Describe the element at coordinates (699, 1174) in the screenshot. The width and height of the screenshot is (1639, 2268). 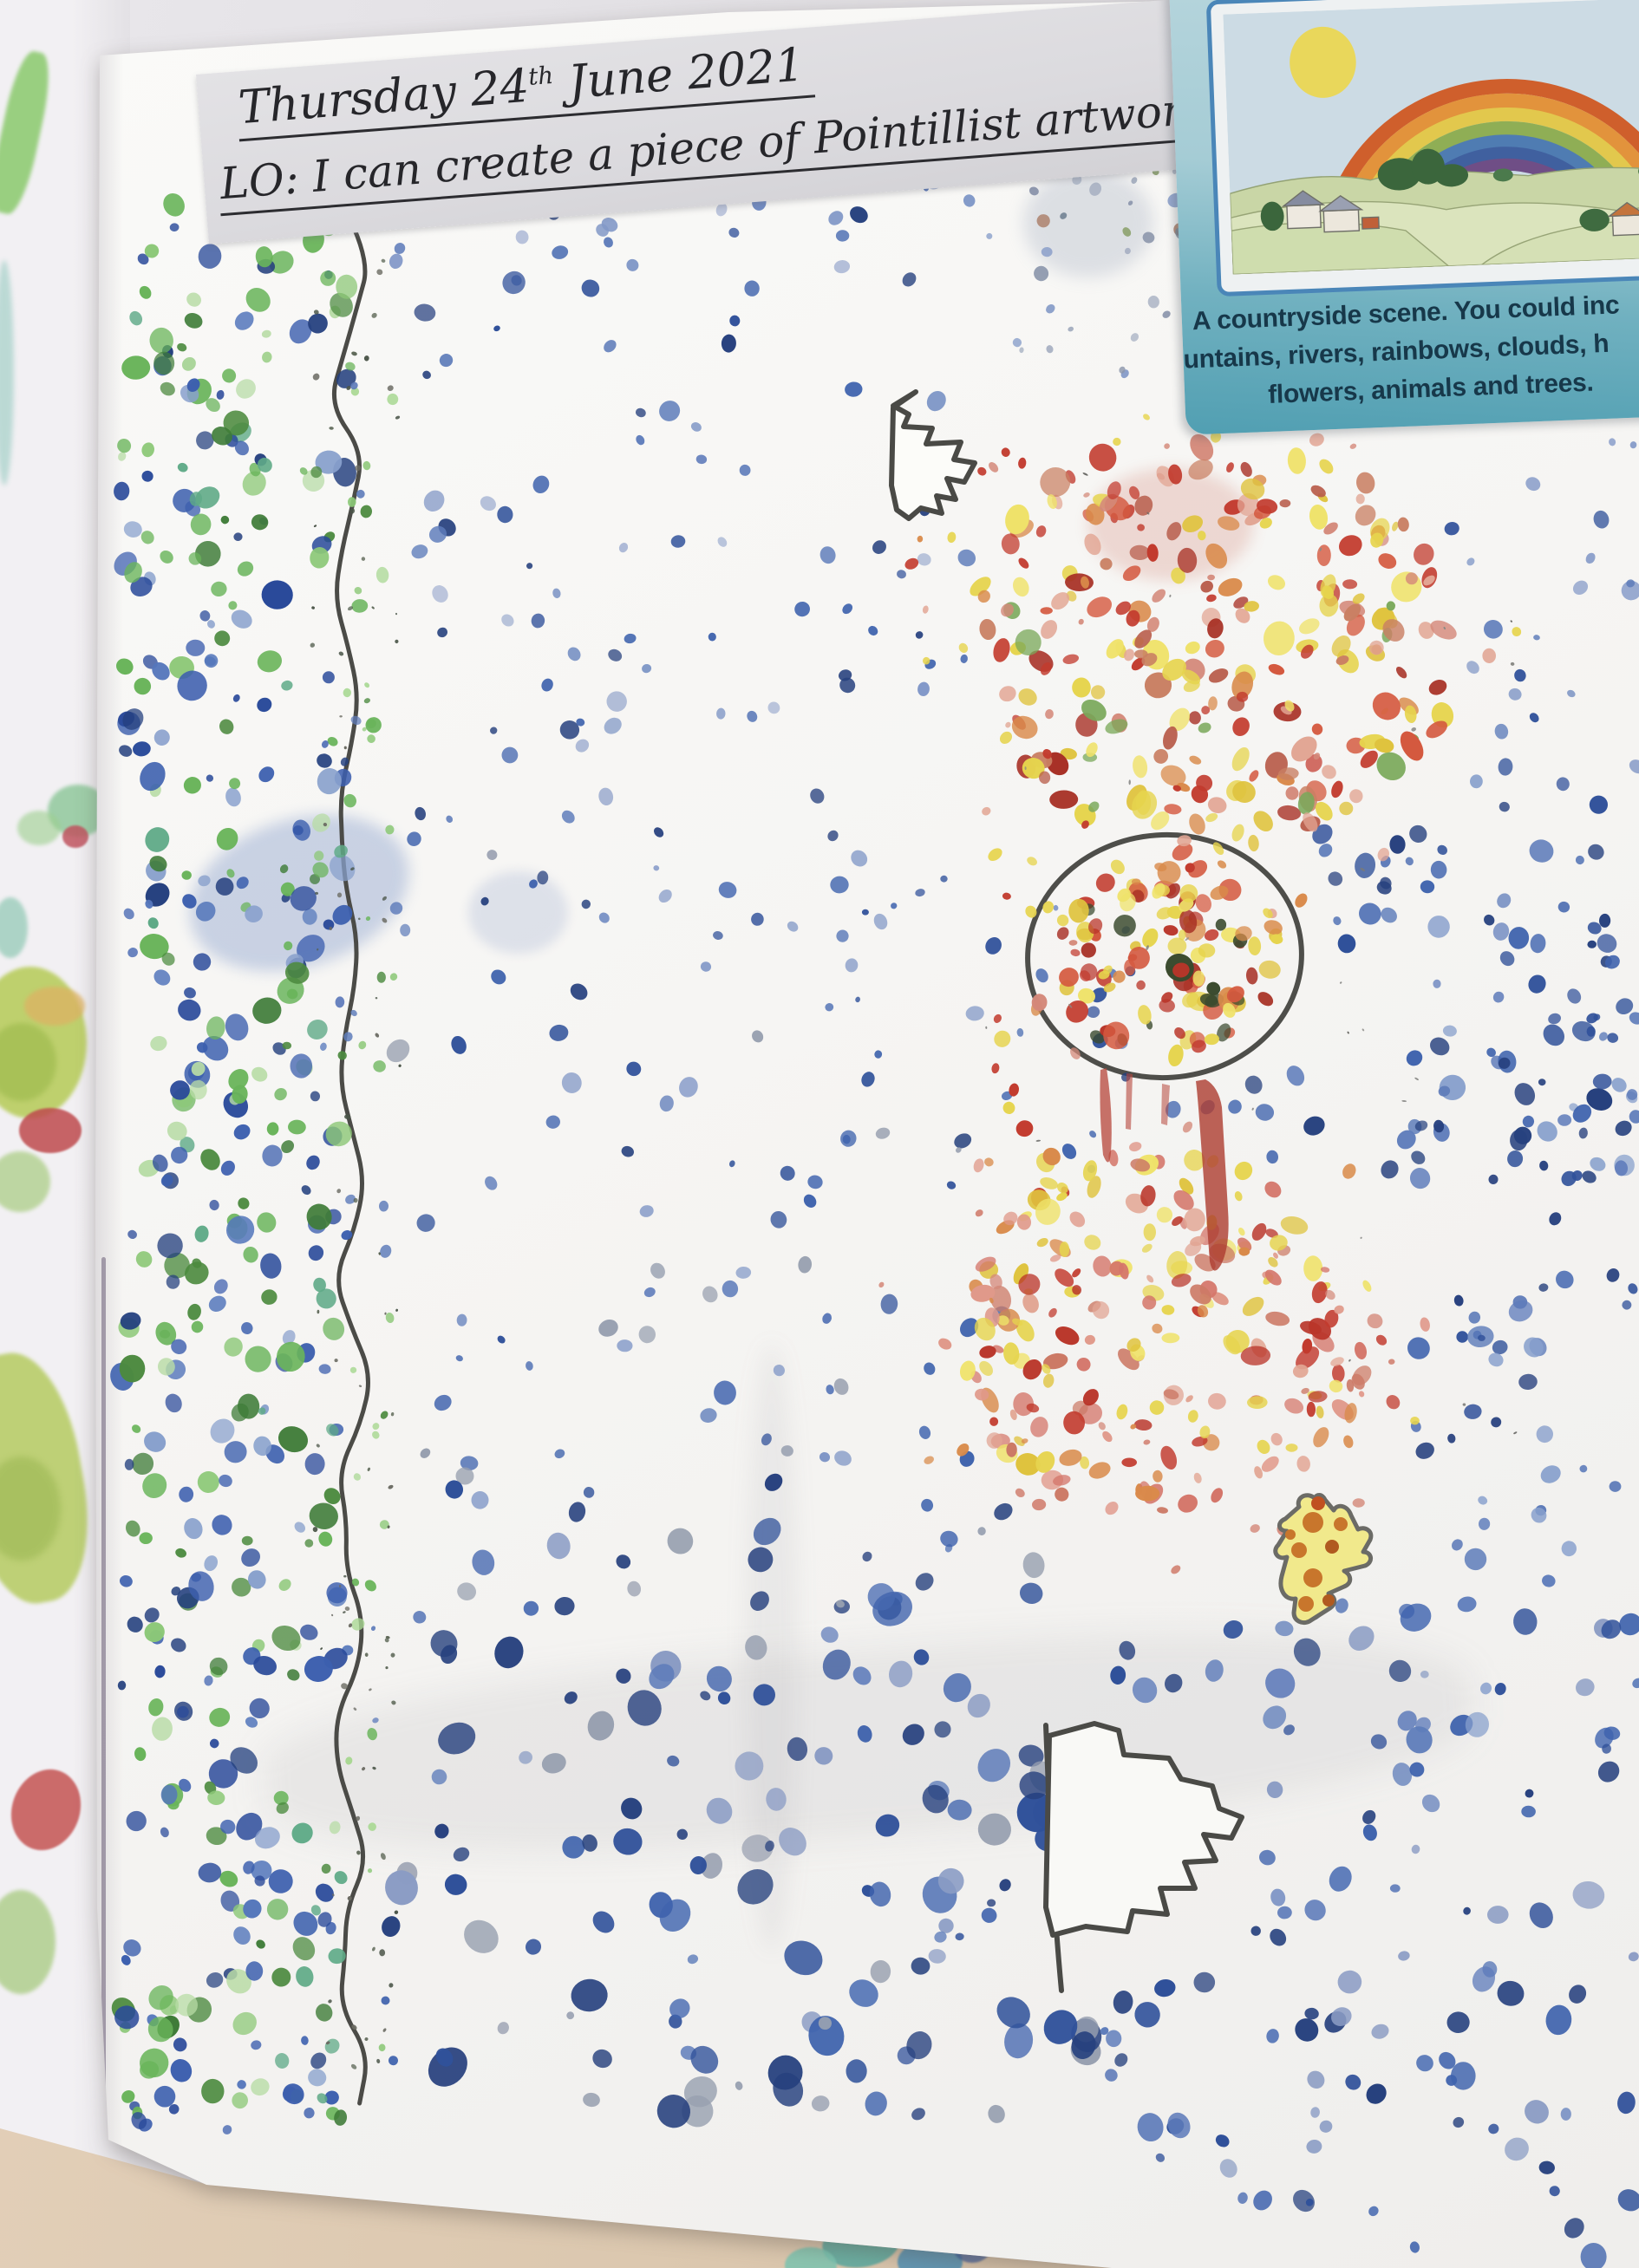
I see `dots-sky-mid` at that location.